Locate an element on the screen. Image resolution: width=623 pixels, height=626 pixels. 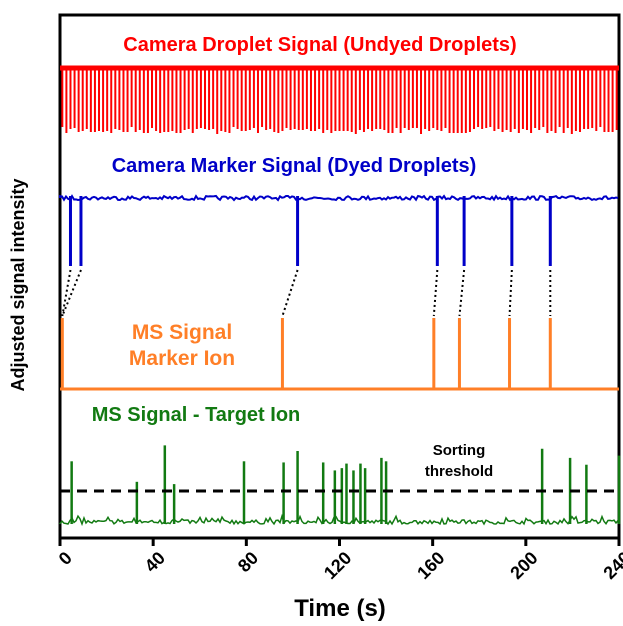
x-tick-label: 200 is located at coordinates (523, 565).